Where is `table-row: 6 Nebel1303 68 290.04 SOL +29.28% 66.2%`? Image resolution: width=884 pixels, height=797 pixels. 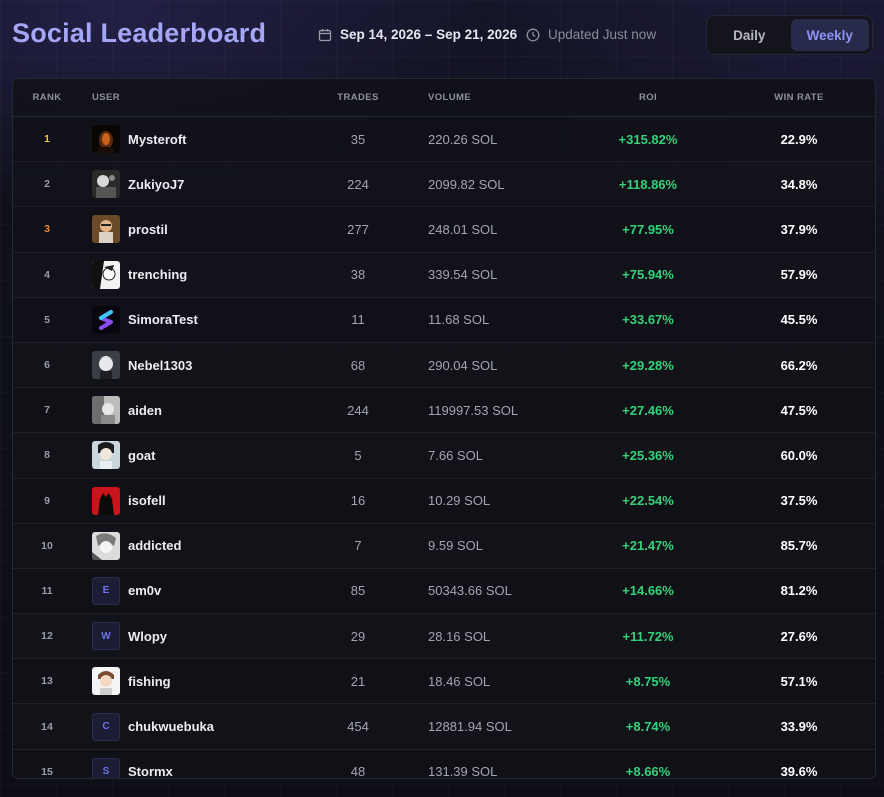
table-row: 6 Nebel1303 68 290.04 SOL +29.28% 66.2% is located at coordinates (444, 366).